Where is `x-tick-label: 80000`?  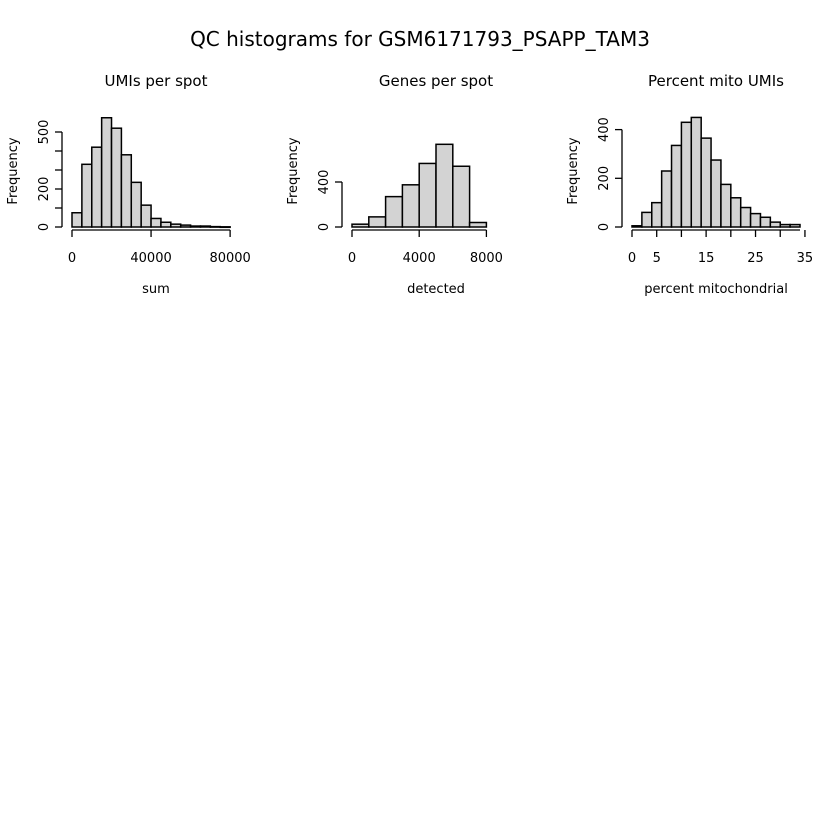 x-tick-label: 80000 is located at coordinates (229, 258).